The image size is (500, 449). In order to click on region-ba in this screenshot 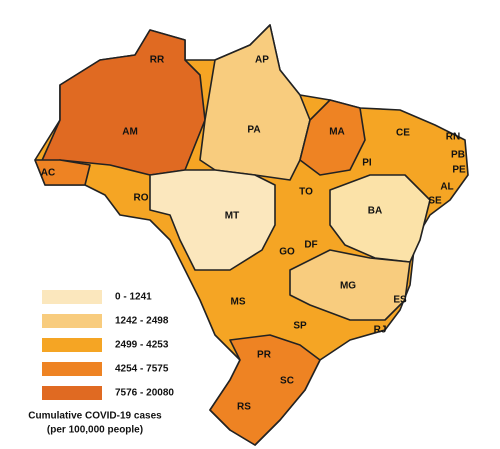, I will do `click(380, 218)`.